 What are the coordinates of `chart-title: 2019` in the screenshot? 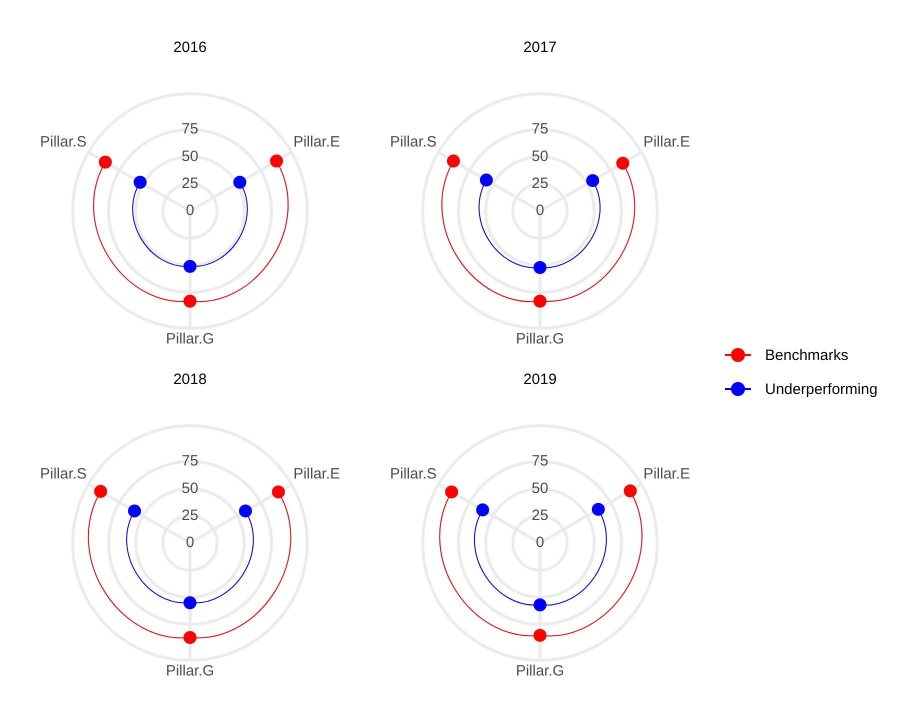 It's located at (540, 379).